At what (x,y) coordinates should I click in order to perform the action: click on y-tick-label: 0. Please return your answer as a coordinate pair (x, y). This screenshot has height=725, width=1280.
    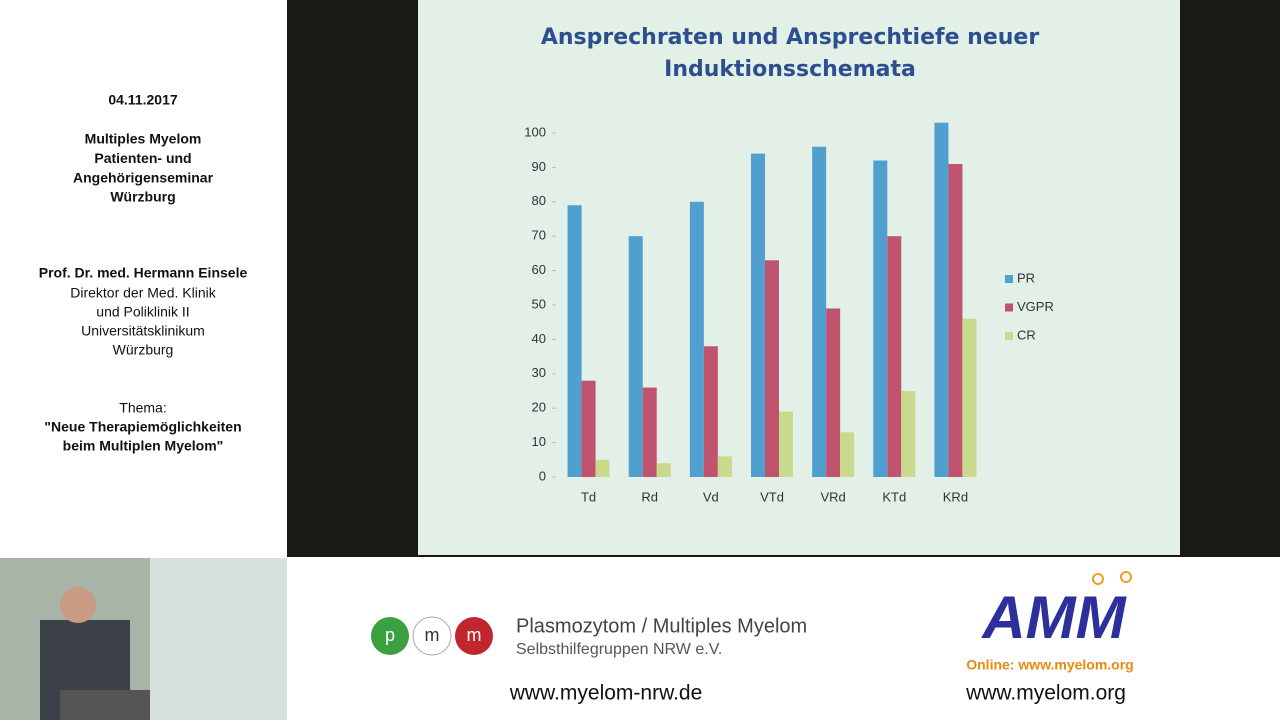
    Looking at the image, I should click on (542, 475).